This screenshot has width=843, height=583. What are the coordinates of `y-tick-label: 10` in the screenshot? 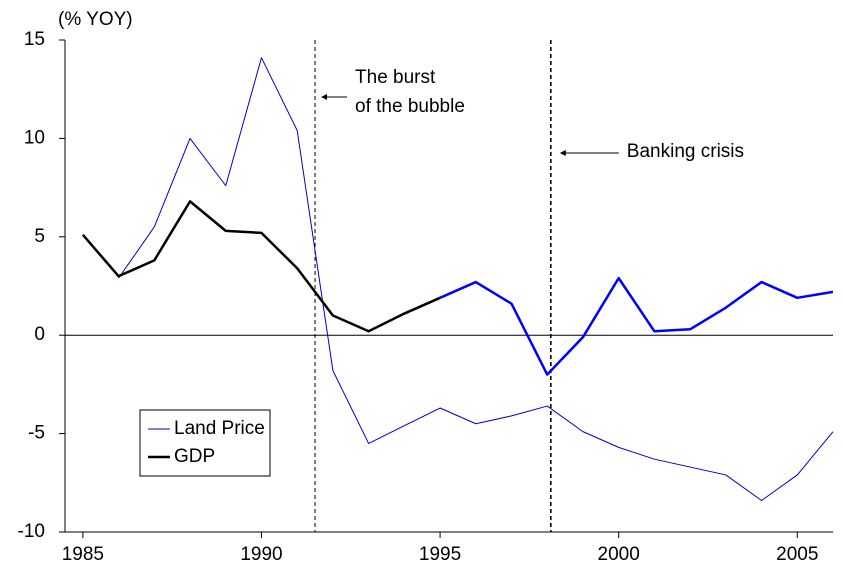 It's located at (34, 137).